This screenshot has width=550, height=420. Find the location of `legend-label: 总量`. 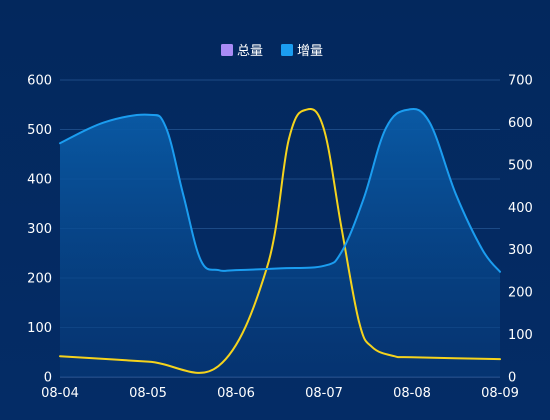

legend-label: 总量 is located at coordinates (250, 51).